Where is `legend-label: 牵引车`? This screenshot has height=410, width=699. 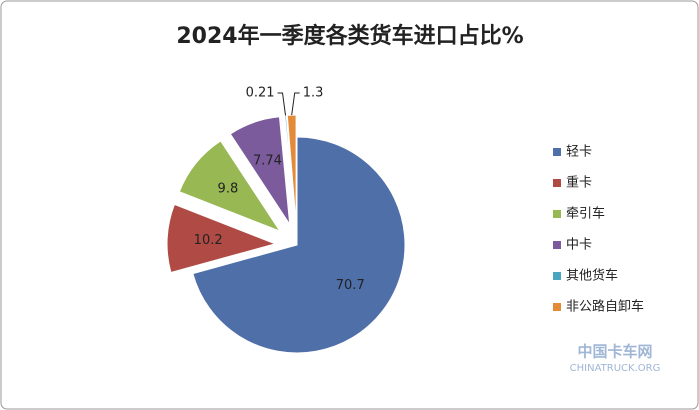
legend-label: 牵引车 is located at coordinates (585, 214).